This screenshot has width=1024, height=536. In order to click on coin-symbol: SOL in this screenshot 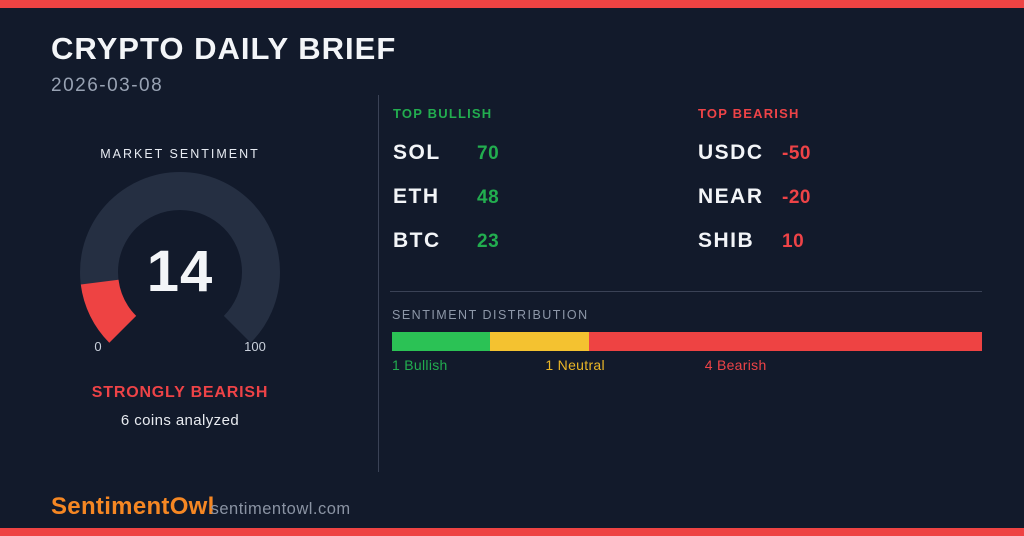, I will do `click(417, 152)`.